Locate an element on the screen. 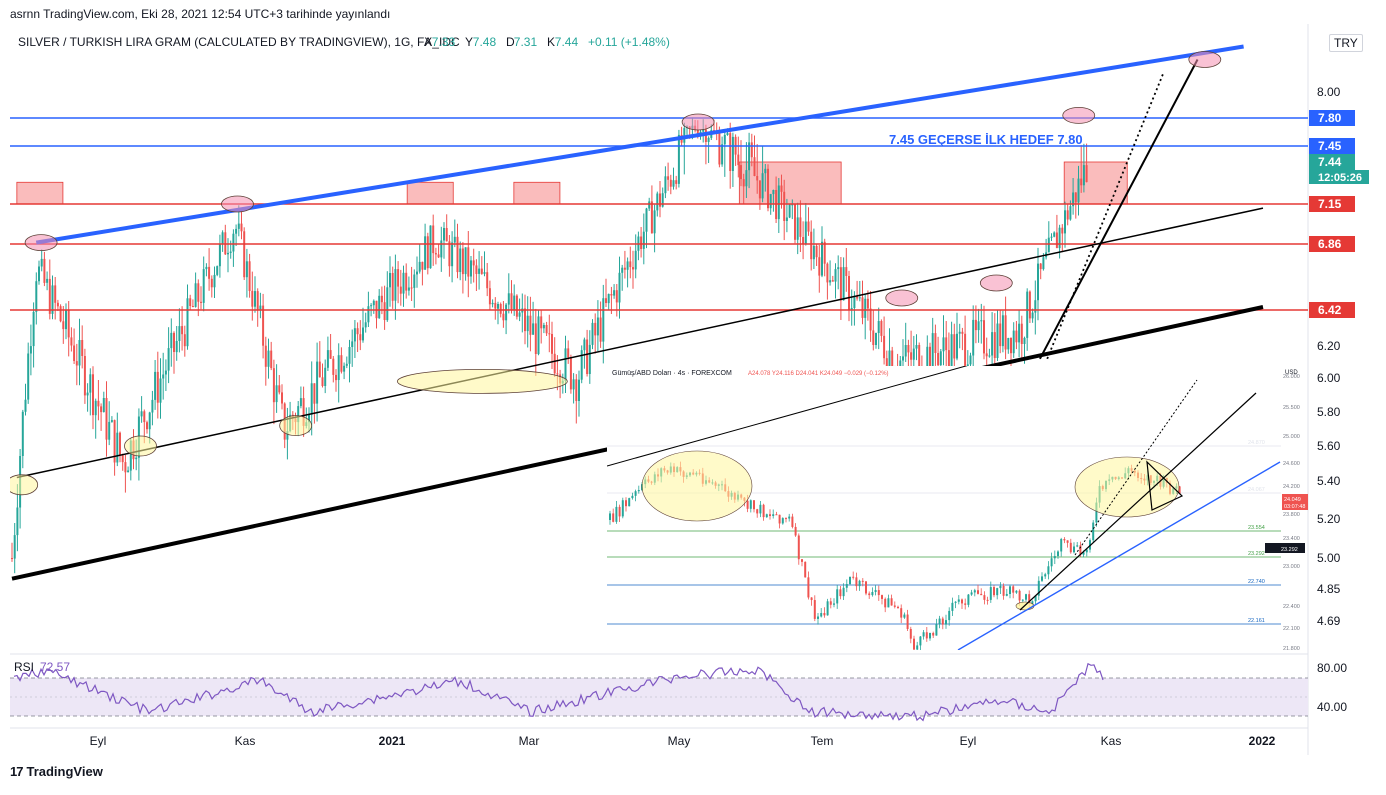 The height and width of the screenshot is (795, 1386). price-label: 6.86 is located at coordinates (1330, 244).